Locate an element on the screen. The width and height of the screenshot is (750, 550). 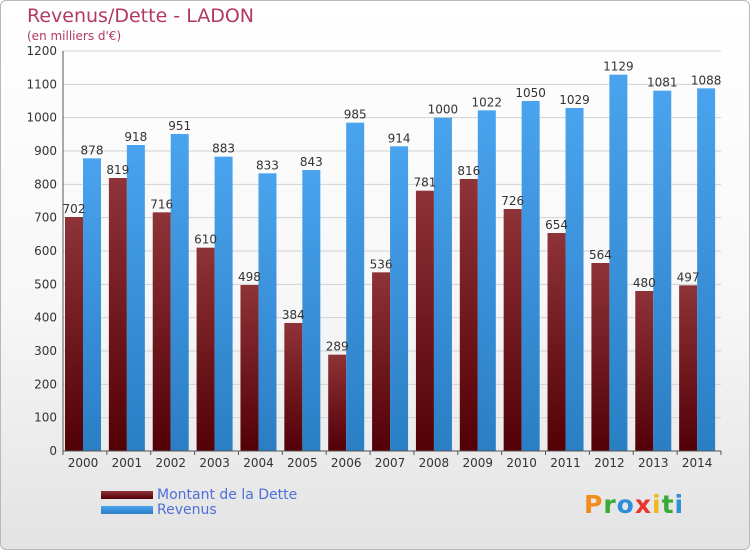
legend-swatch-debt is located at coordinates (127, 495).